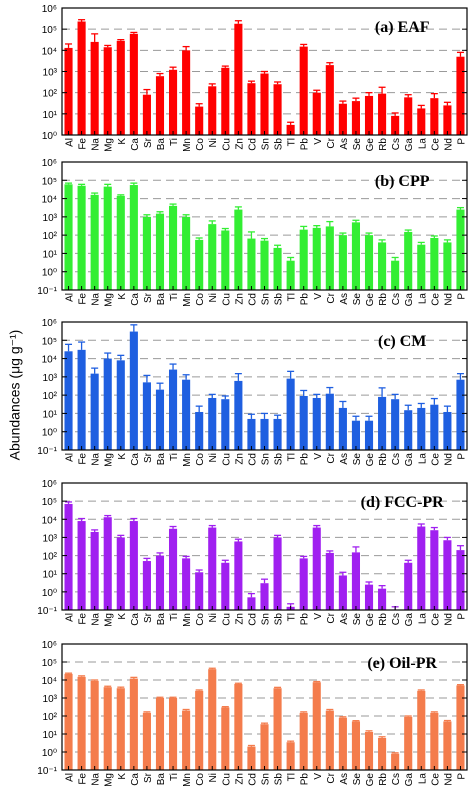 The height and width of the screenshot is (795, 474). I want to click on bar-Fe, so click(81, 723).